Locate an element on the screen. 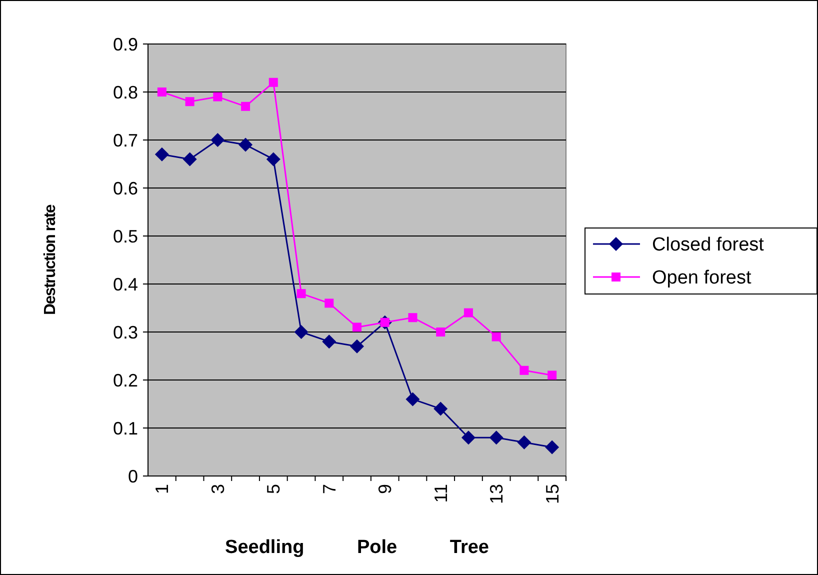  legend-label: Open forest is located at coordinates (702, 278).